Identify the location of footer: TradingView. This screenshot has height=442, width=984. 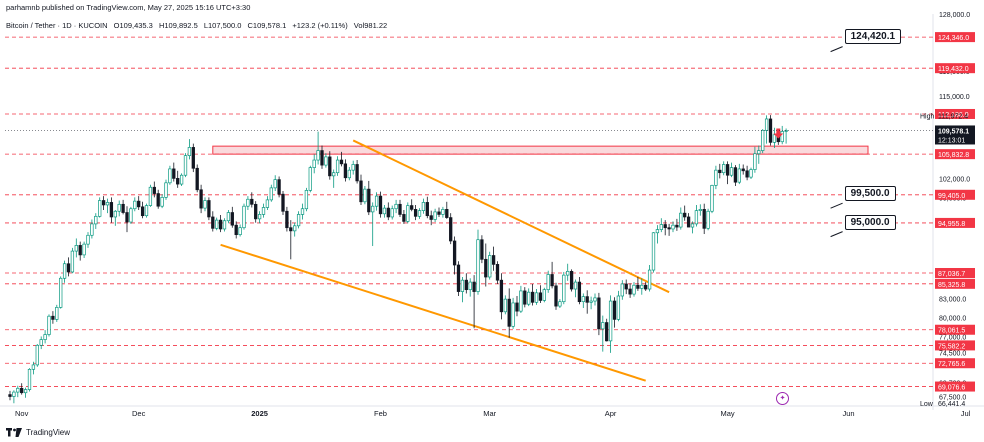
(38, 432).